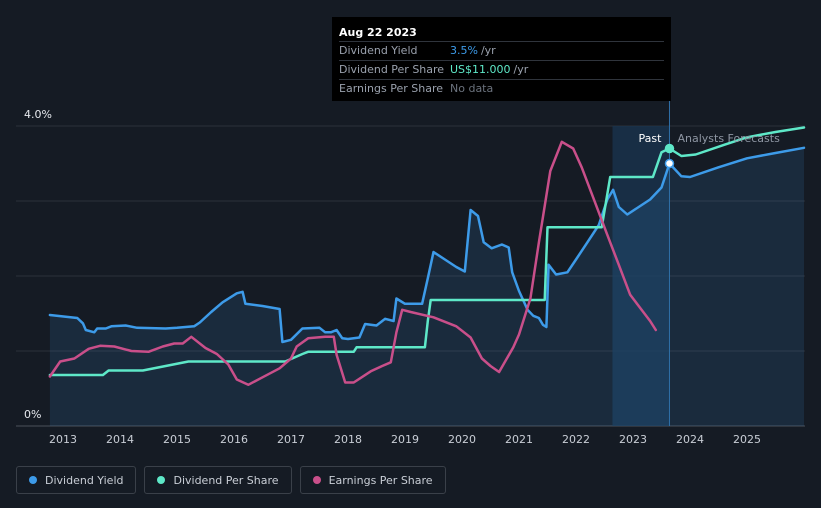 The image size is (821, 508). Describe the element at coordinates (63, 439) in the screenshot. I see `x-tick-label: 2013` at that location.